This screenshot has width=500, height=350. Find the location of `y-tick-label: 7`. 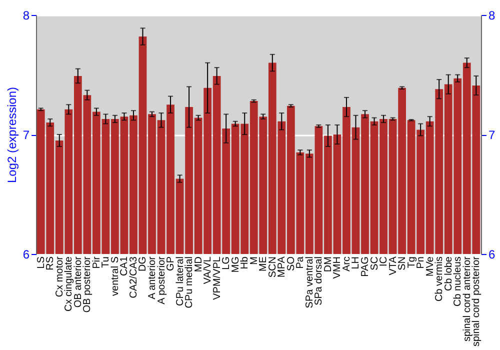

y-tick-label: 7 is located at coordinates (26, 135).